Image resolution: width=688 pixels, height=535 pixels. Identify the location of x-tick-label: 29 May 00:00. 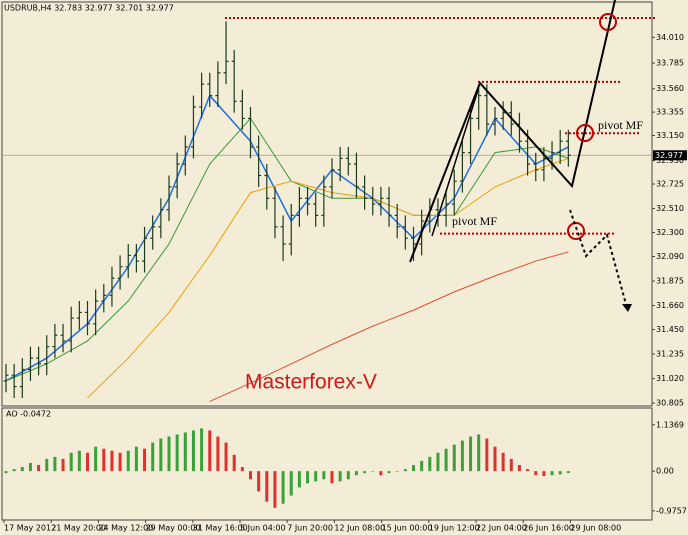
(173, 528).